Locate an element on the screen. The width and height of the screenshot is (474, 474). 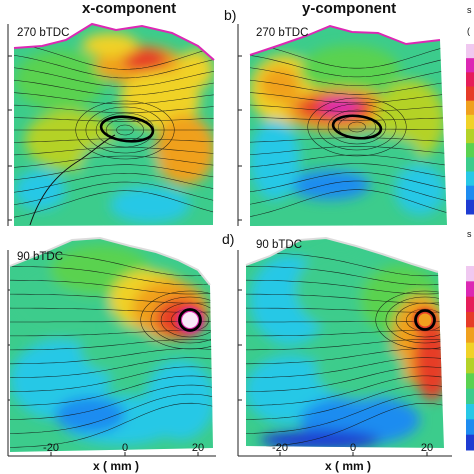
x-tick-c-1: 0 is located at coordinates (125, 448).